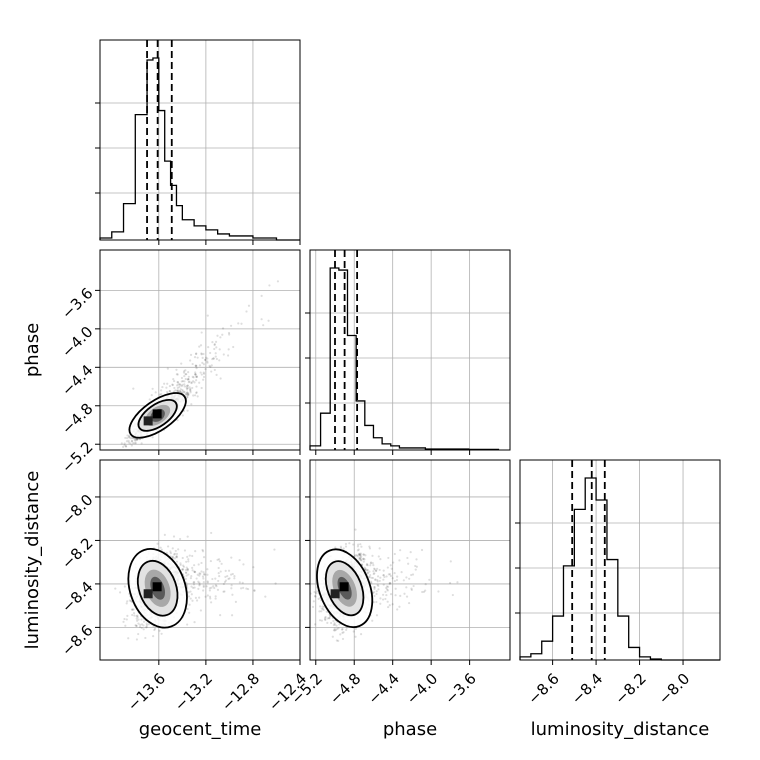  I want to click on x-tick-label: −3.6, so click(460, 689).